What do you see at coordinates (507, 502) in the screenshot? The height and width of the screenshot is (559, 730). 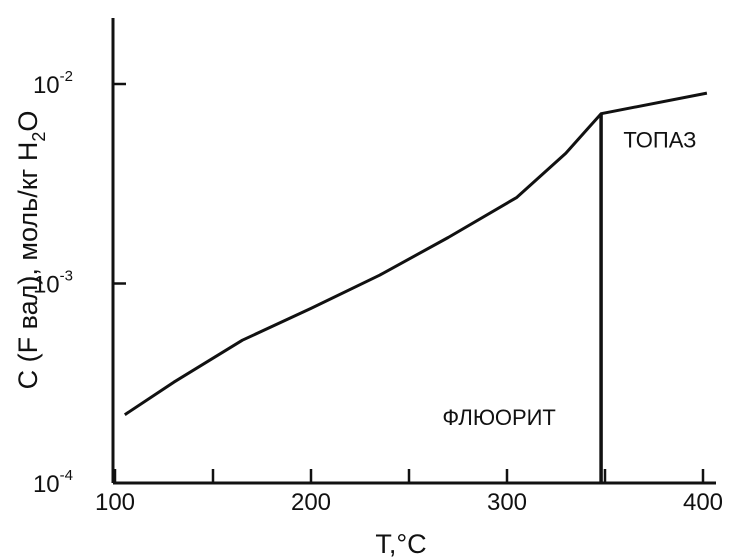 I see `x-tick-label: 300` at bounding box center [507, 502].